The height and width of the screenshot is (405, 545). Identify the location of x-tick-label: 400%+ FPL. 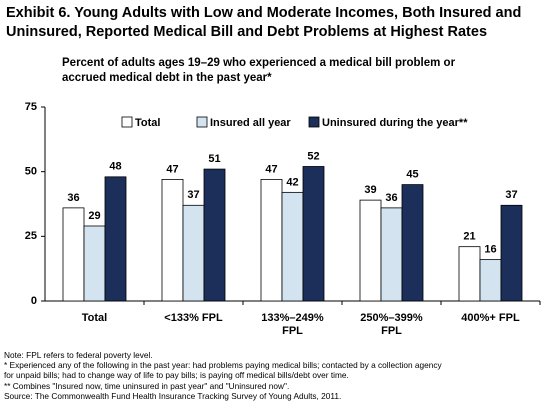
(490, 318).